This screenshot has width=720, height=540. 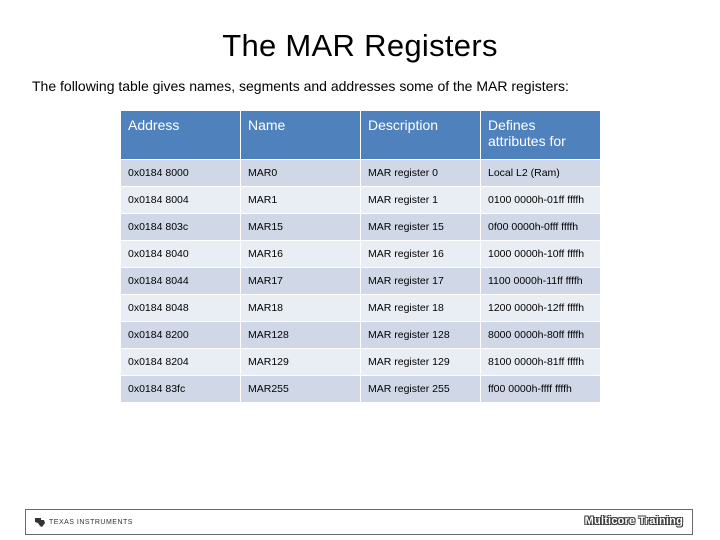 What do you see at coordinates (633, 521) in the screenshot?
I see `multicore-training-brand: Multicore Training` at bounding box center [633, 521].